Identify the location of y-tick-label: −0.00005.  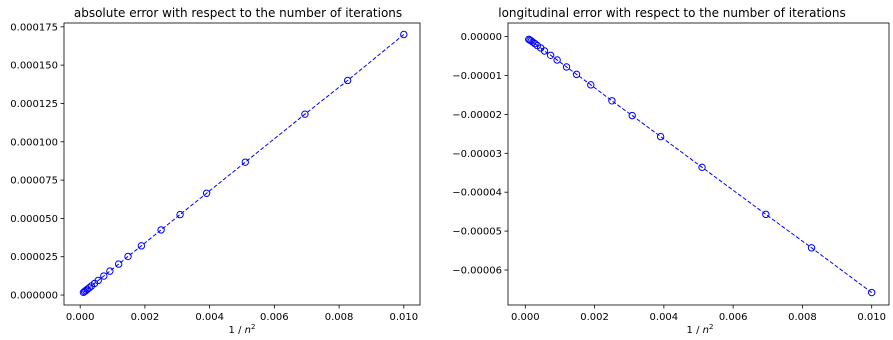
(477, 232).